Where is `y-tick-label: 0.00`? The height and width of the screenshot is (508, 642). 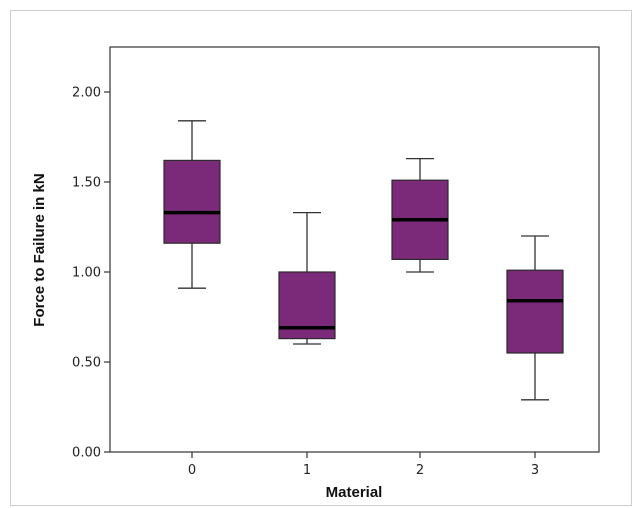
y-tick-label: 0.00 is located at coordinates (86, 453).